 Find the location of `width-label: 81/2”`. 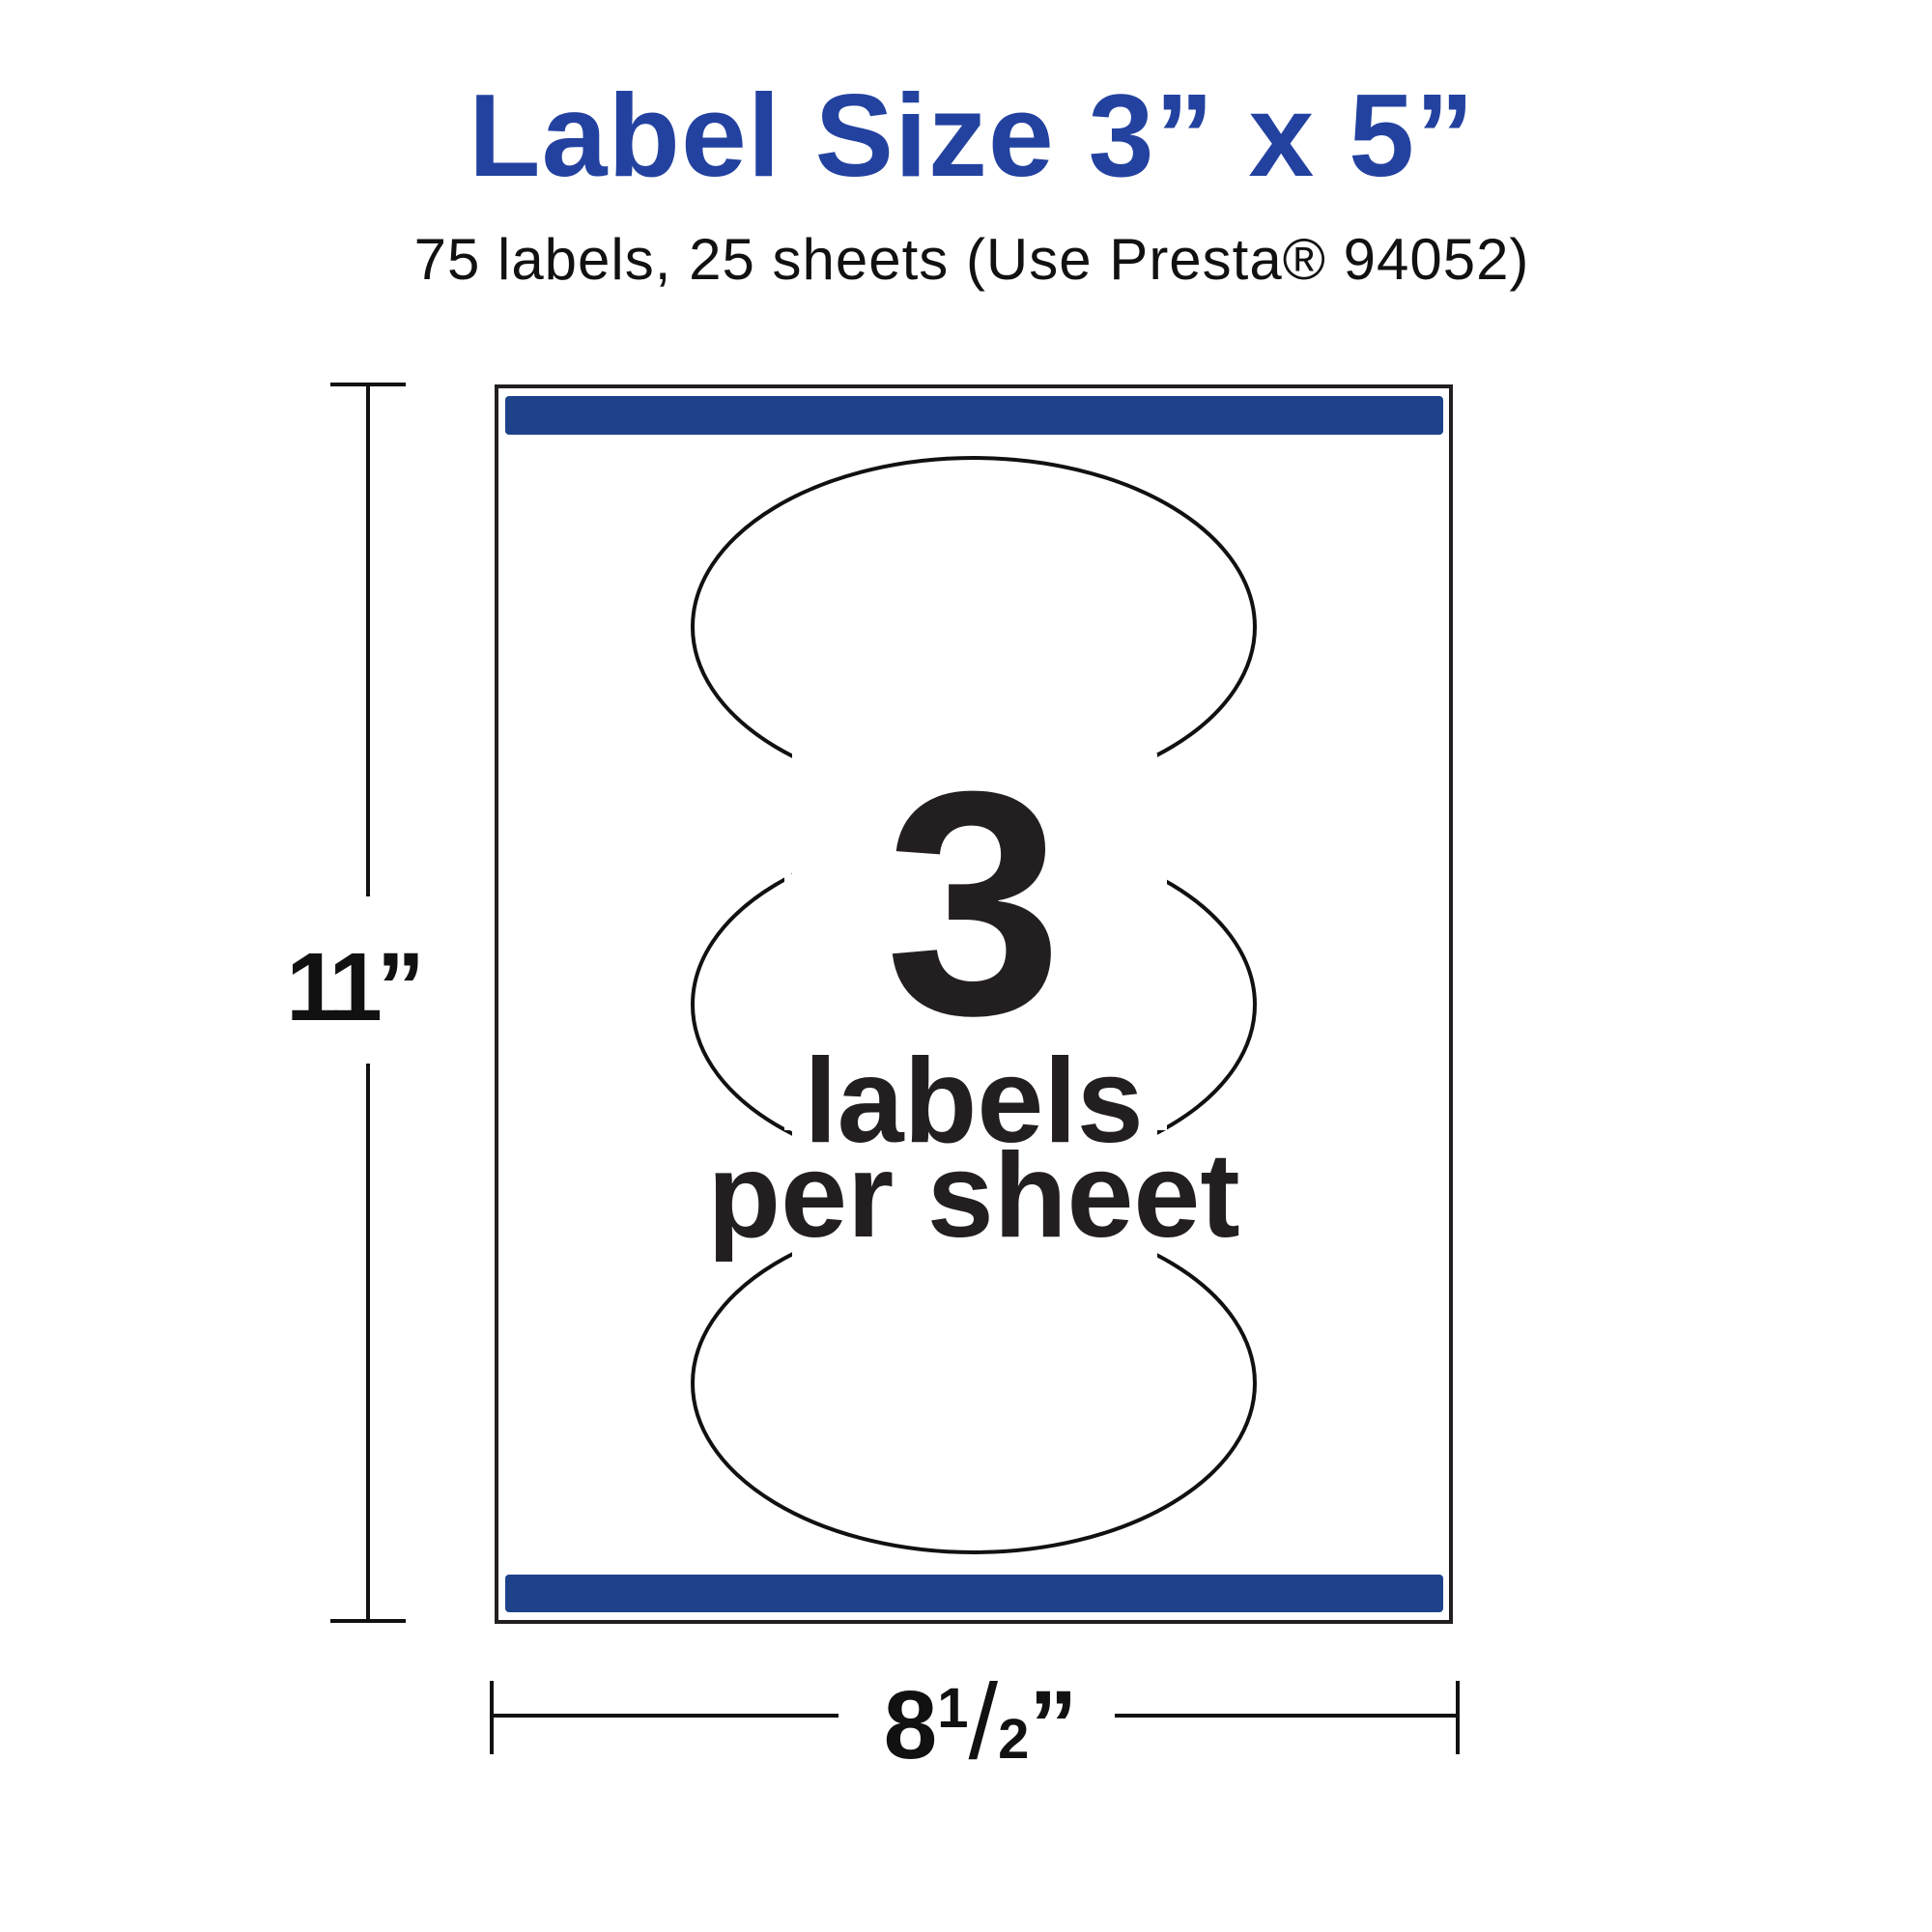

width-label: 81/2” is located at coordinates (980, 1722).